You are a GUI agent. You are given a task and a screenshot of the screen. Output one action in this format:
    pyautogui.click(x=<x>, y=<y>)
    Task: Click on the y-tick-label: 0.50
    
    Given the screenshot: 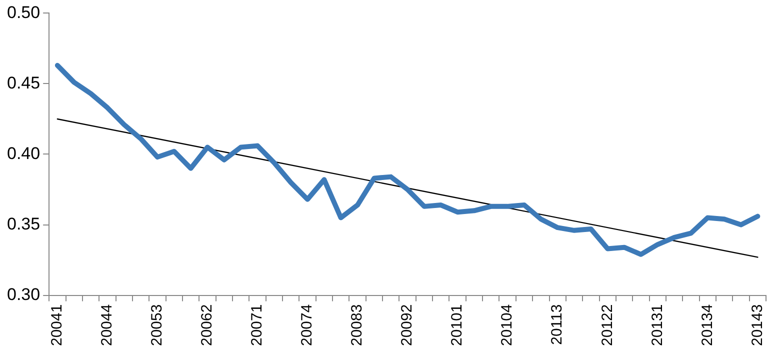 What is the action you would take?
    pyautogui.click(x=23, y=12)
    